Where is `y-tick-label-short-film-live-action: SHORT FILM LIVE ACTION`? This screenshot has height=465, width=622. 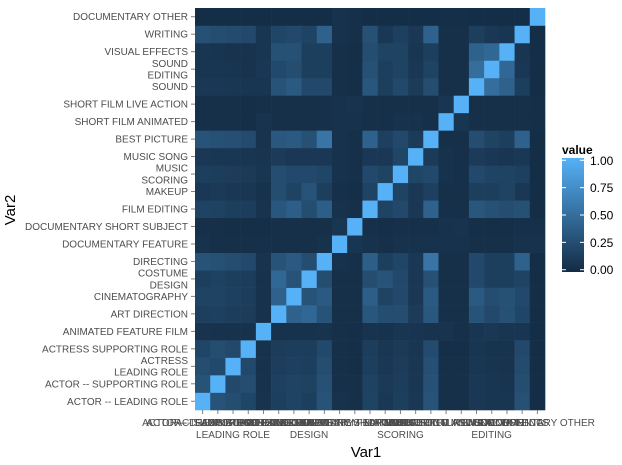 y-tick-label-short-film-live-action: SHORT FILM LIVE ACTION is located at coordinates (125, 105).